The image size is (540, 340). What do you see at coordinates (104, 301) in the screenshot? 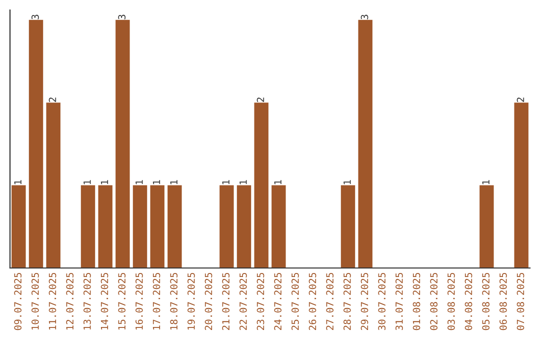
I see `x-tick-label: 14.07.2025` at bounding box center [104, 301].